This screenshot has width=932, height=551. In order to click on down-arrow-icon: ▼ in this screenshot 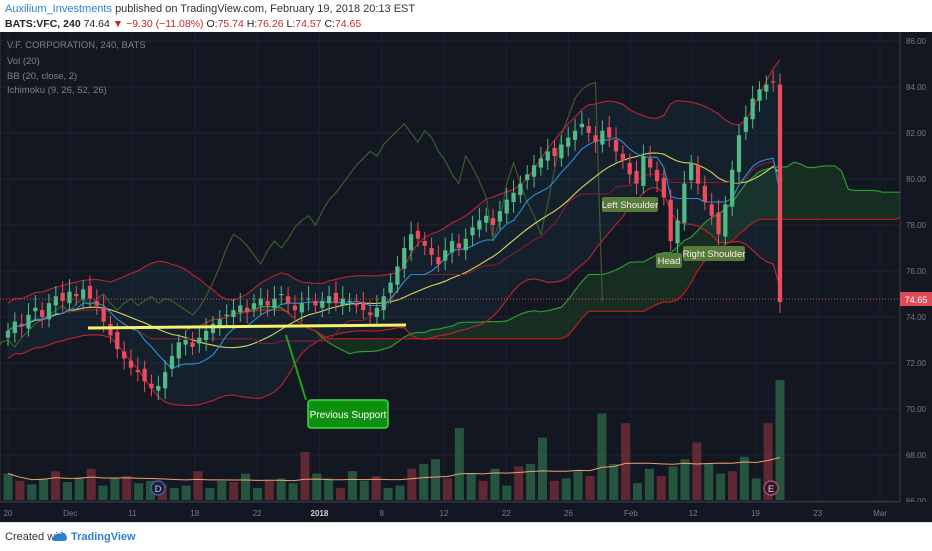, I will do `click(118, 24)`.